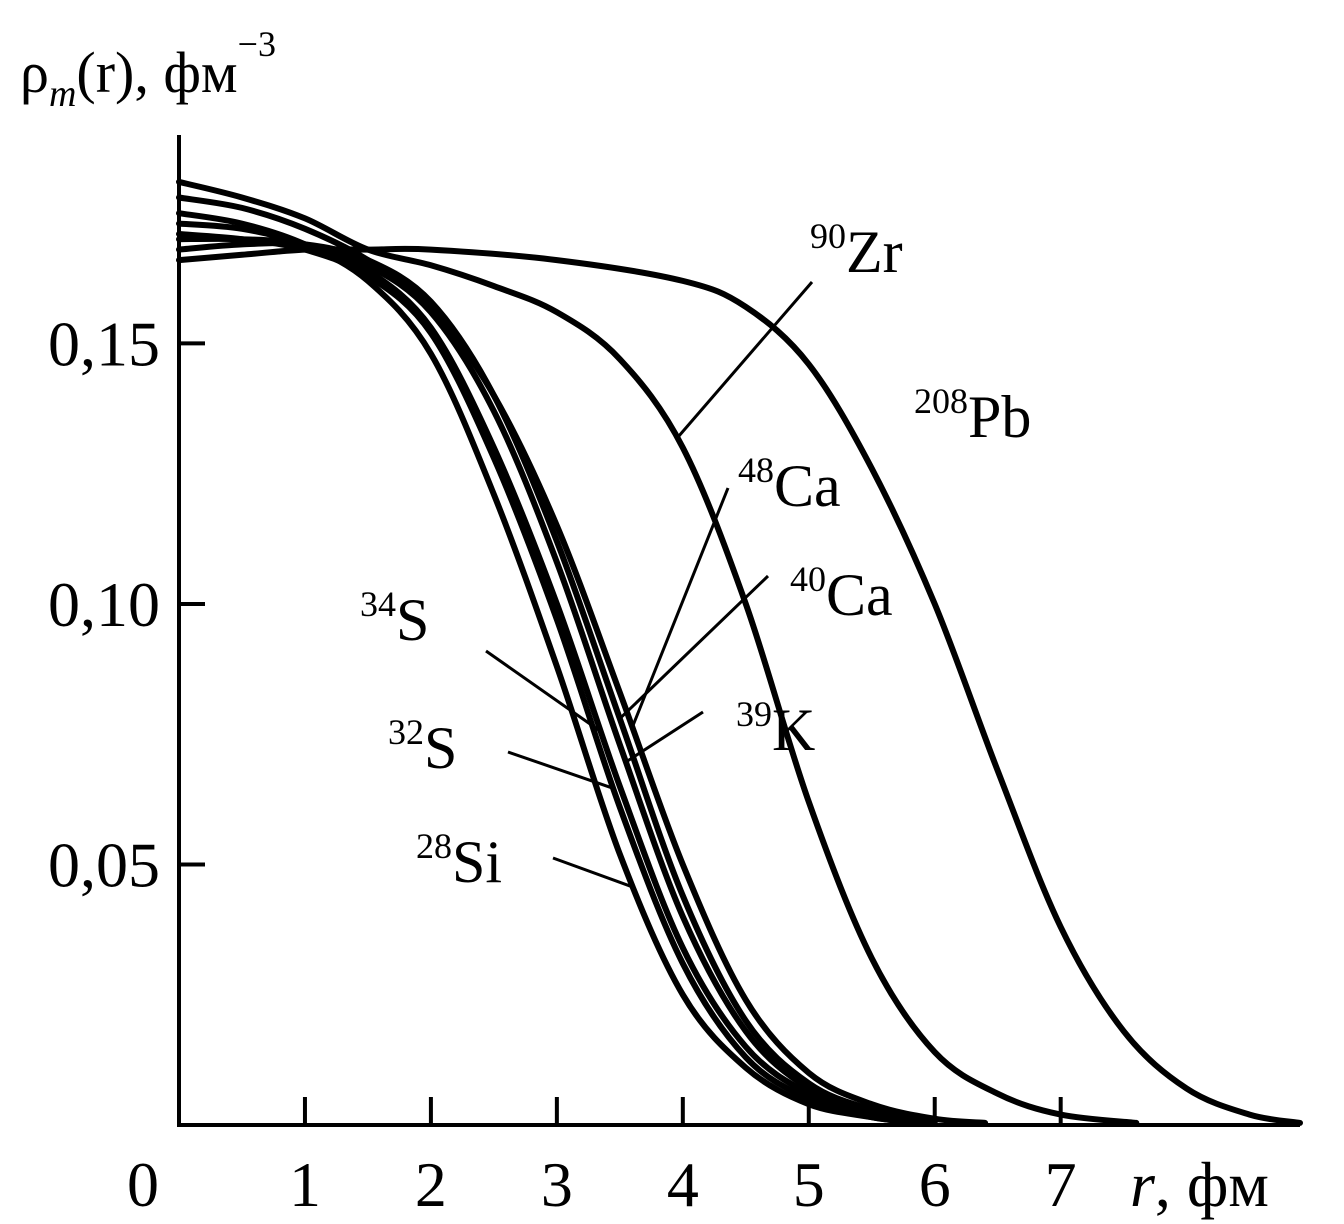 This screenshot has width=1344, height=1224. I want to click on leader-39K, so click(664, 737).